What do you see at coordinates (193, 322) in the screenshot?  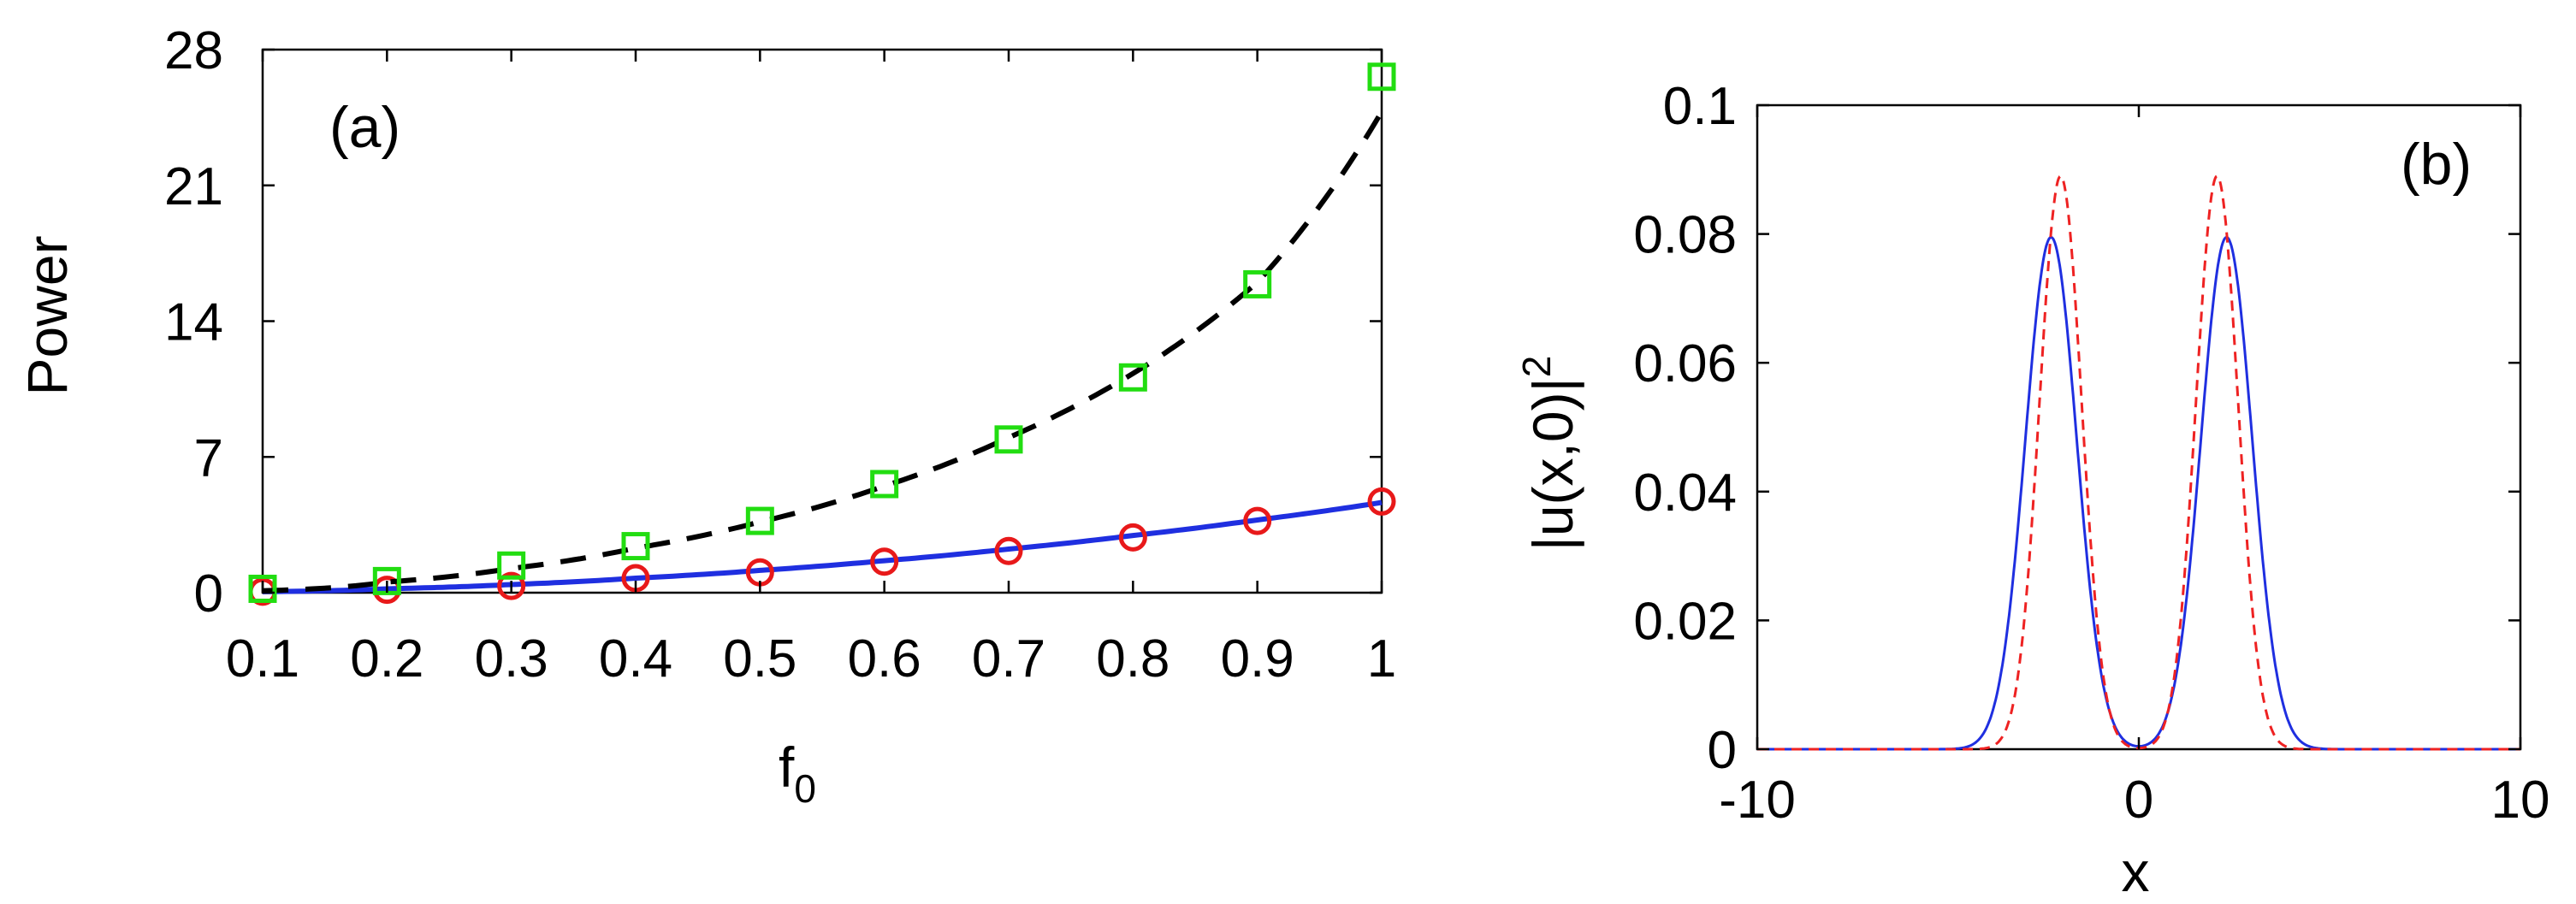 I see `y-tick-label: 14` at bounding box center [193, 322].